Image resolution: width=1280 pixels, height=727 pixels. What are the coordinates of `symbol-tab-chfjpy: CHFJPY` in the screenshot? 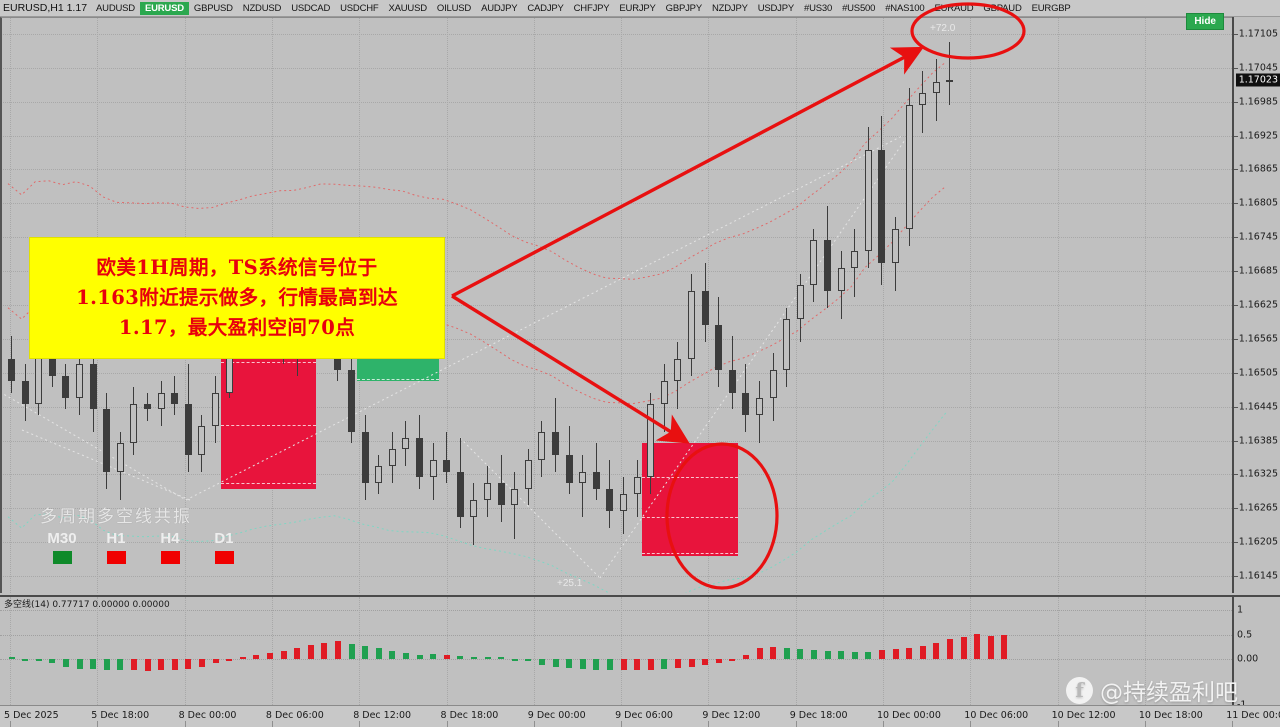 It's located at (591, 8).